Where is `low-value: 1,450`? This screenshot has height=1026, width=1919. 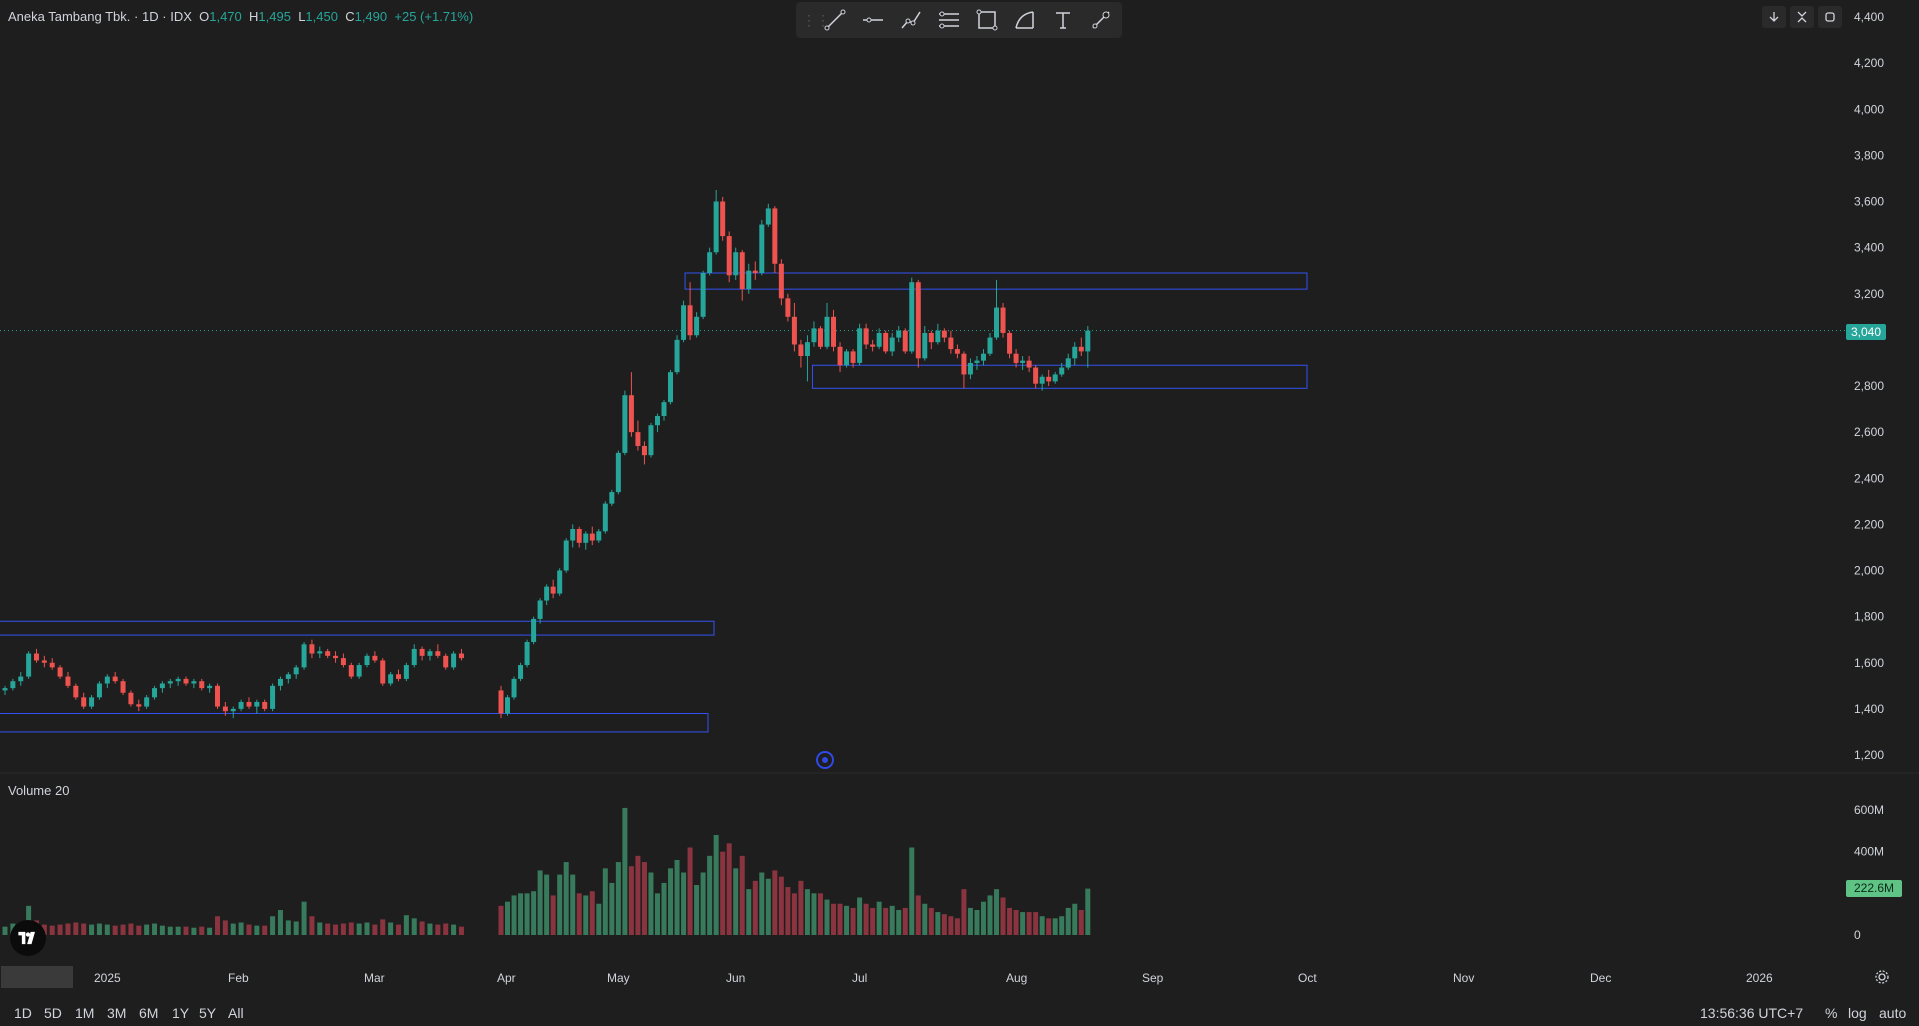
low-value: 1,450 is located at coordinates (321, 16).